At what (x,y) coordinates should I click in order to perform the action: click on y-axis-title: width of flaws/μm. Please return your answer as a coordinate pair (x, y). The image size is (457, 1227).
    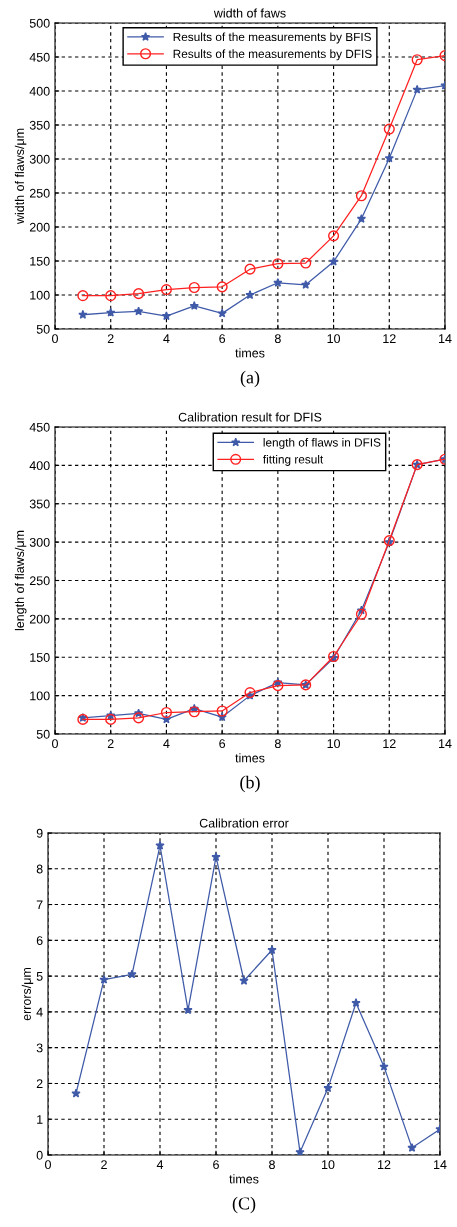
    Looking at the image, I should click on (20, 176).